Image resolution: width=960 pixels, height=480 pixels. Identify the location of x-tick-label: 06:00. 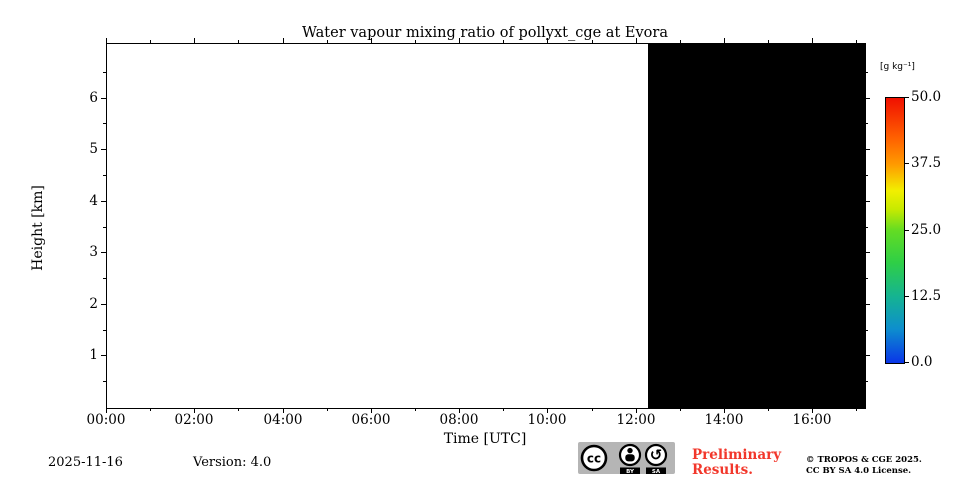
(371, 420).